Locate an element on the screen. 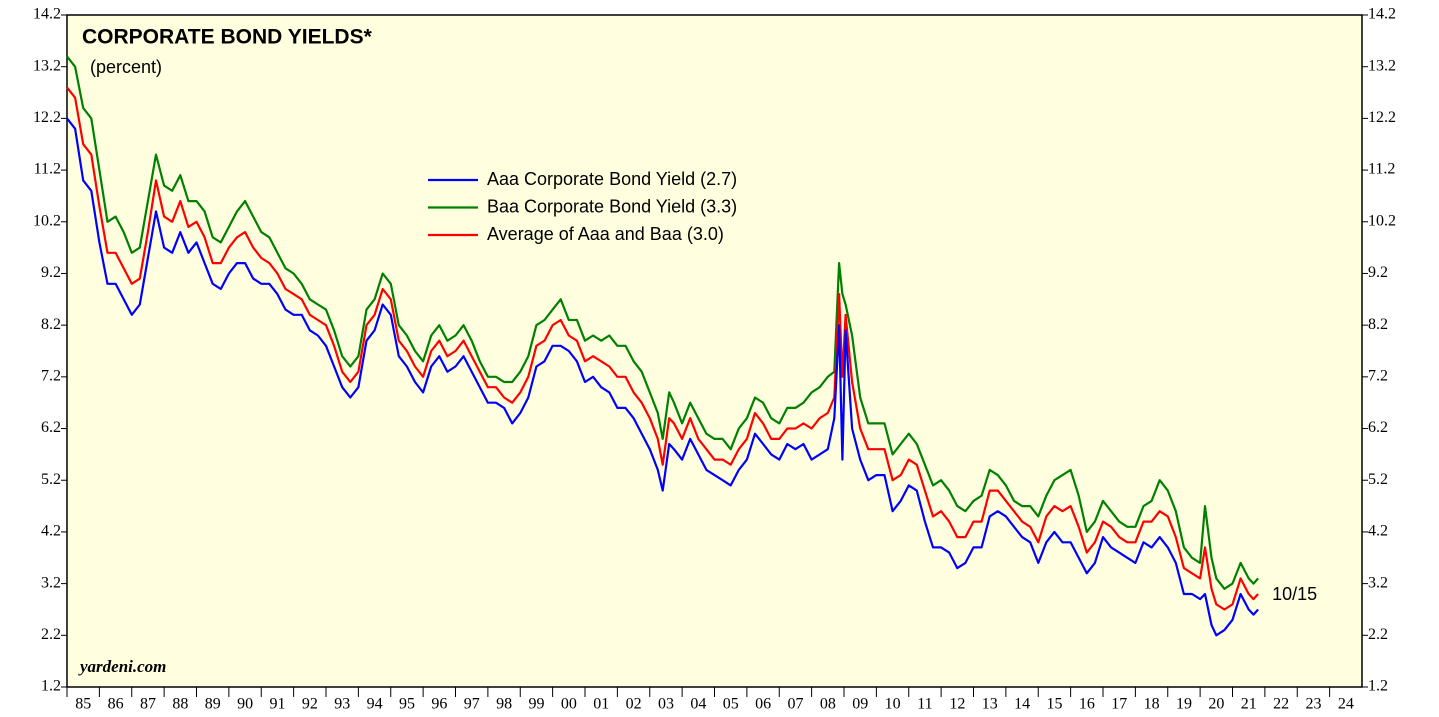 Image resolution: width=1439 pixels, height=717 pixels. x-tick-label: 86 is located at coordinates (116, 704).